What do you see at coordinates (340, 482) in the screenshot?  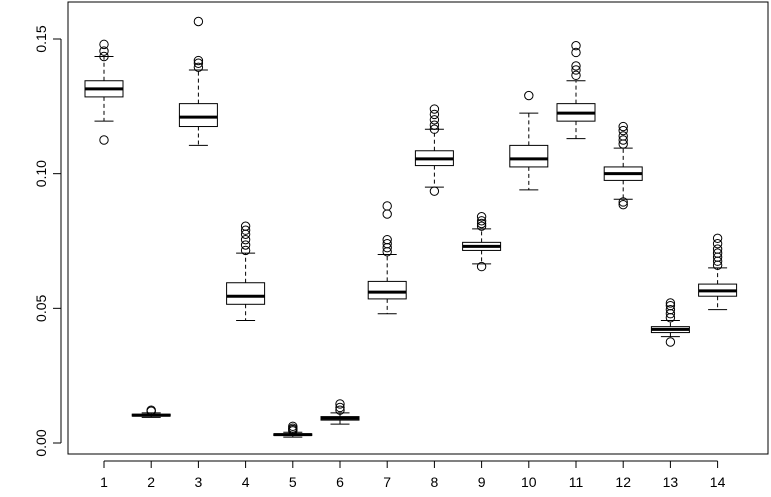 I see `x-tick-label: 6` at bounding box center [340, 482].